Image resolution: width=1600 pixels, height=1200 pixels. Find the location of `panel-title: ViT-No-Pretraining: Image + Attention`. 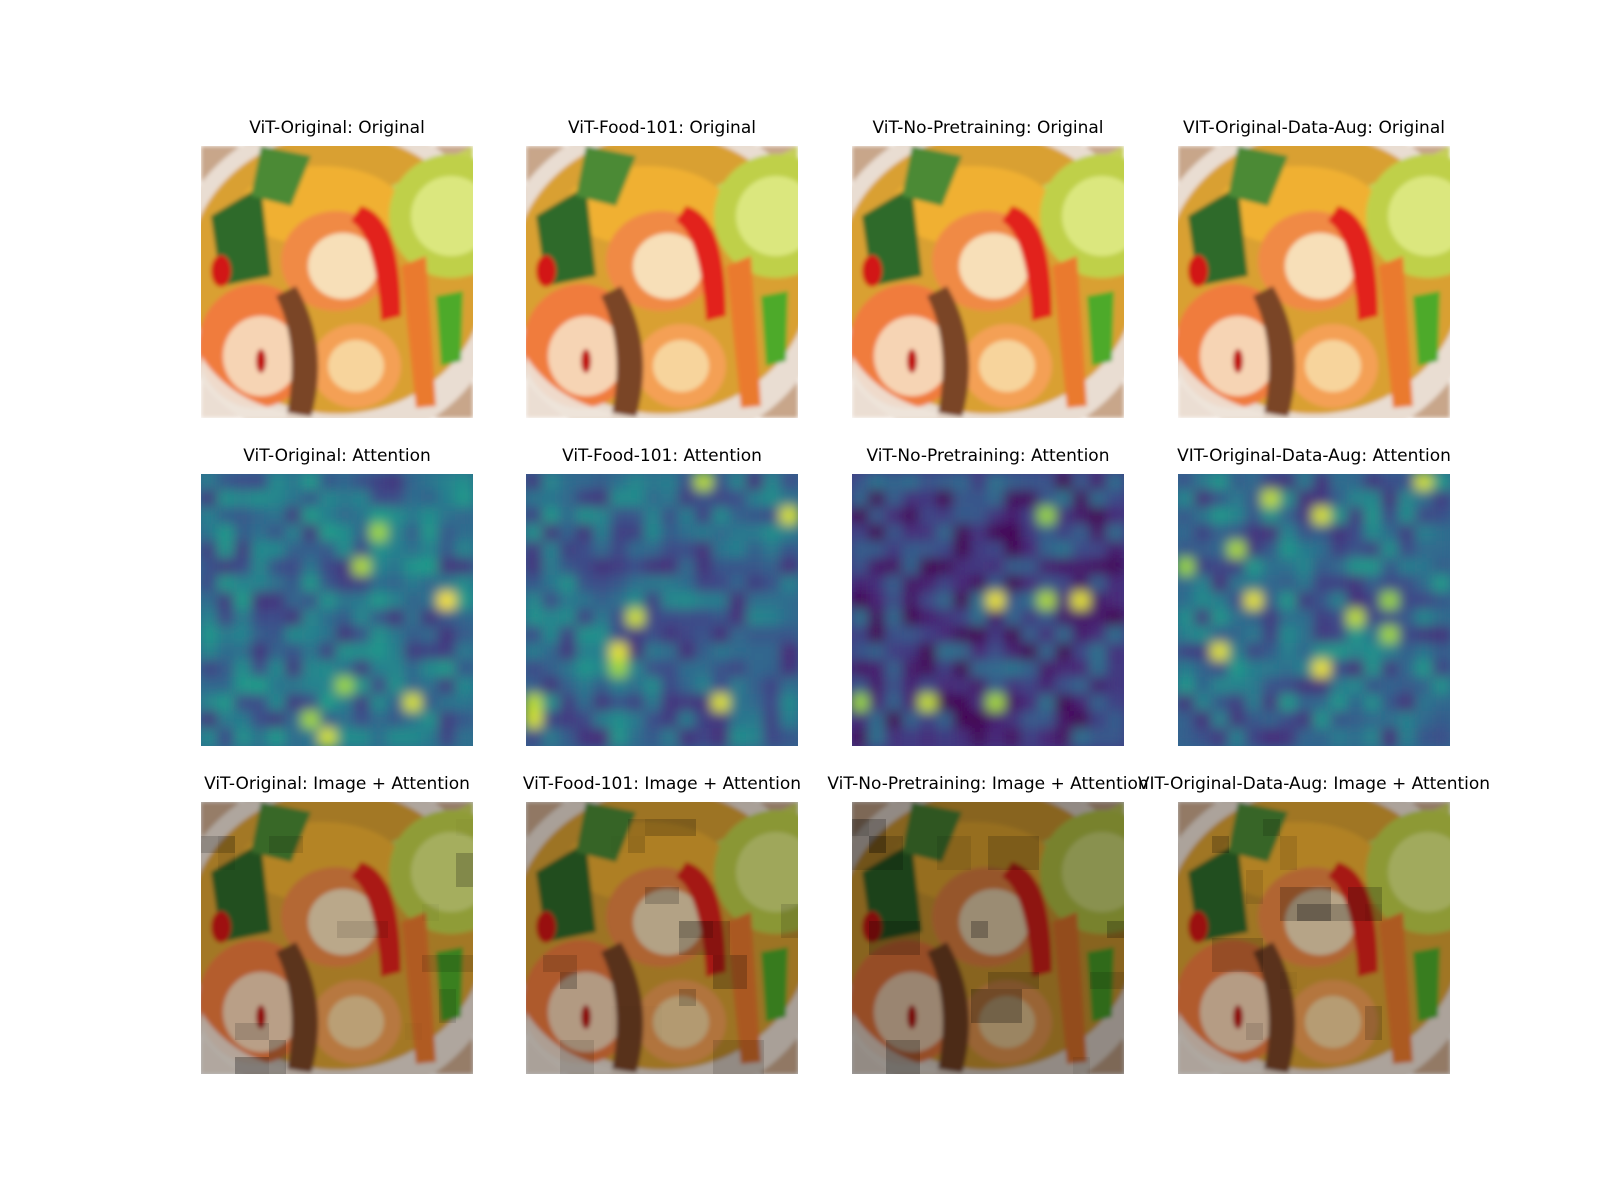

panel-title: ViT-No-Pretraining: Image + Attention is located at coordinates (988, 784).